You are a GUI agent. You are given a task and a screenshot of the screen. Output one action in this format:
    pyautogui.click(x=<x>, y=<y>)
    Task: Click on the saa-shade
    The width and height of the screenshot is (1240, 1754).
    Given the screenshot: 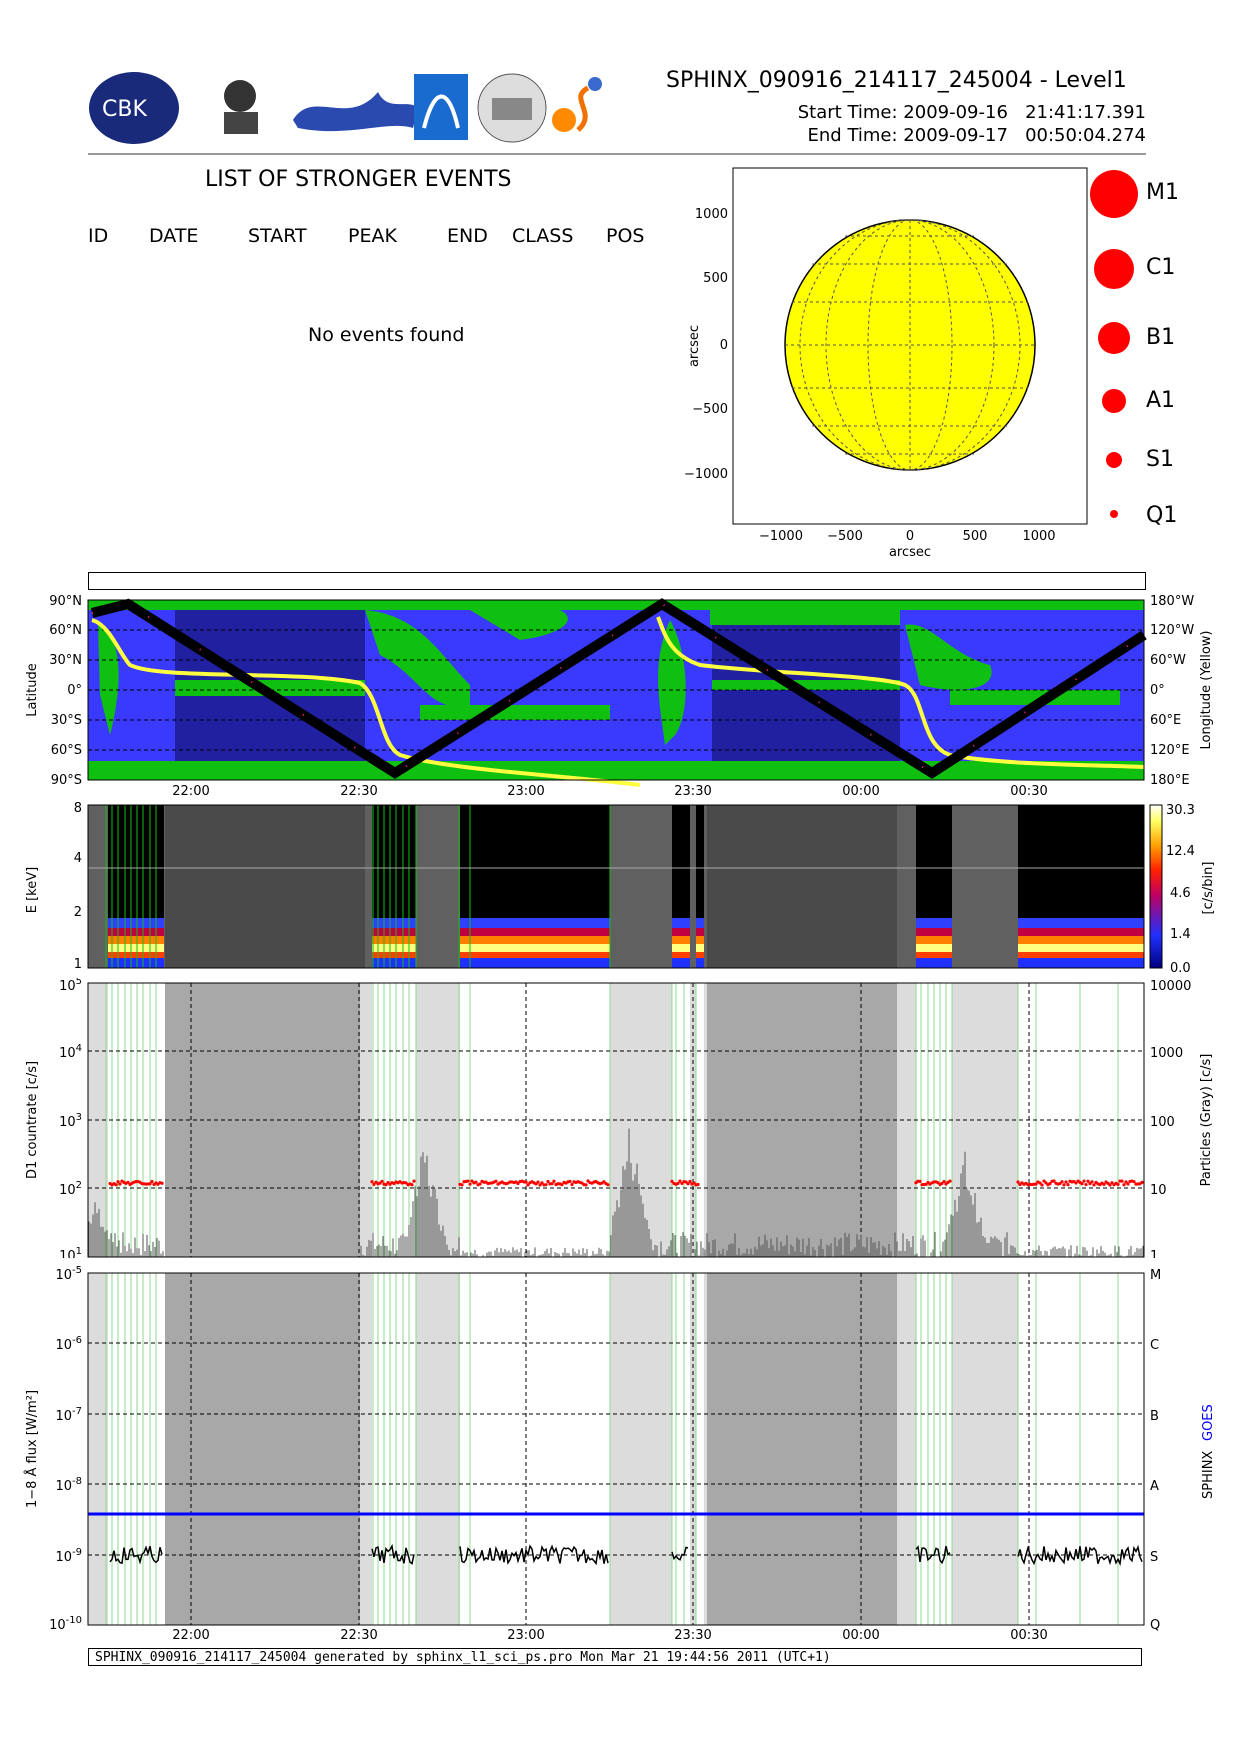 What is the action you would take?
    pyautogui.click(x=265, y=886)
    